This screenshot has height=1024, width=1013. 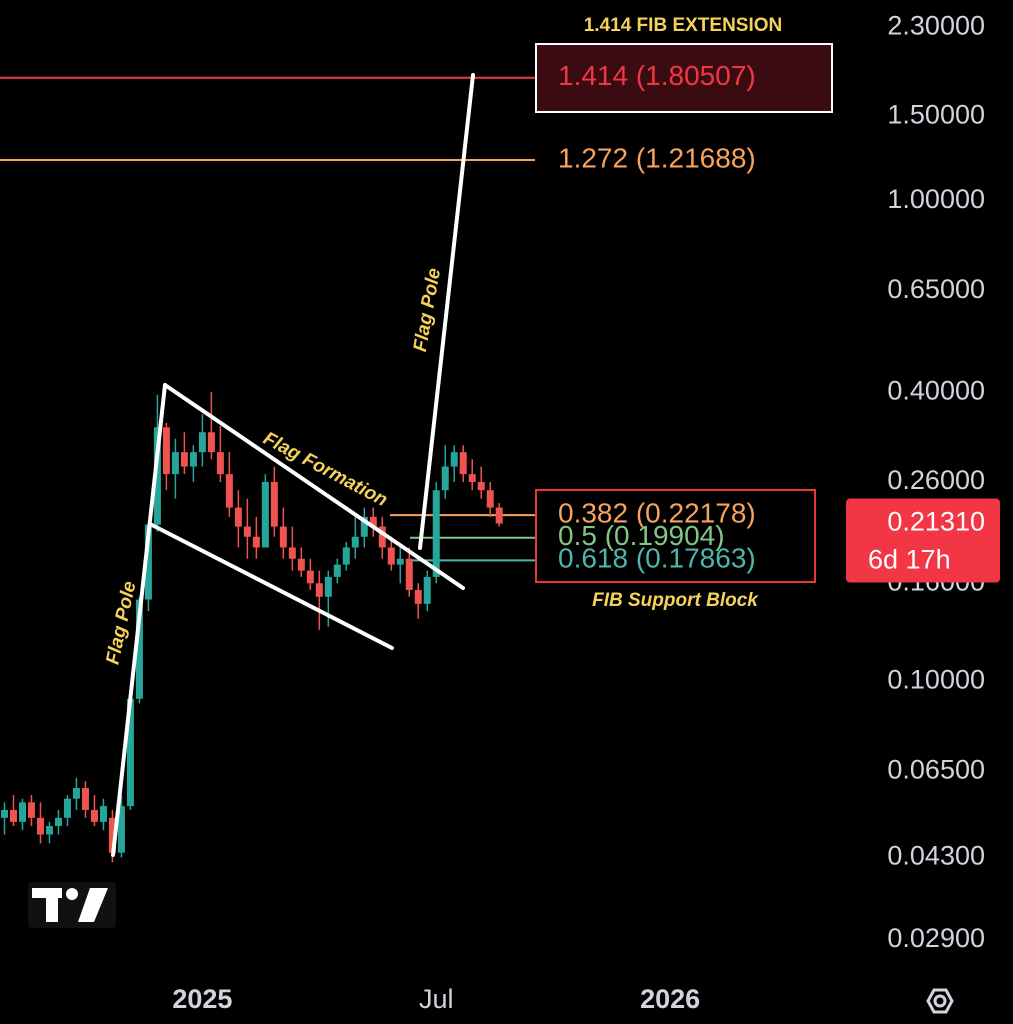 What do you see at coordinates (909, 560) in the screenshot?
I see `countdown: 6d 17h` at bounding box center [909, 560].